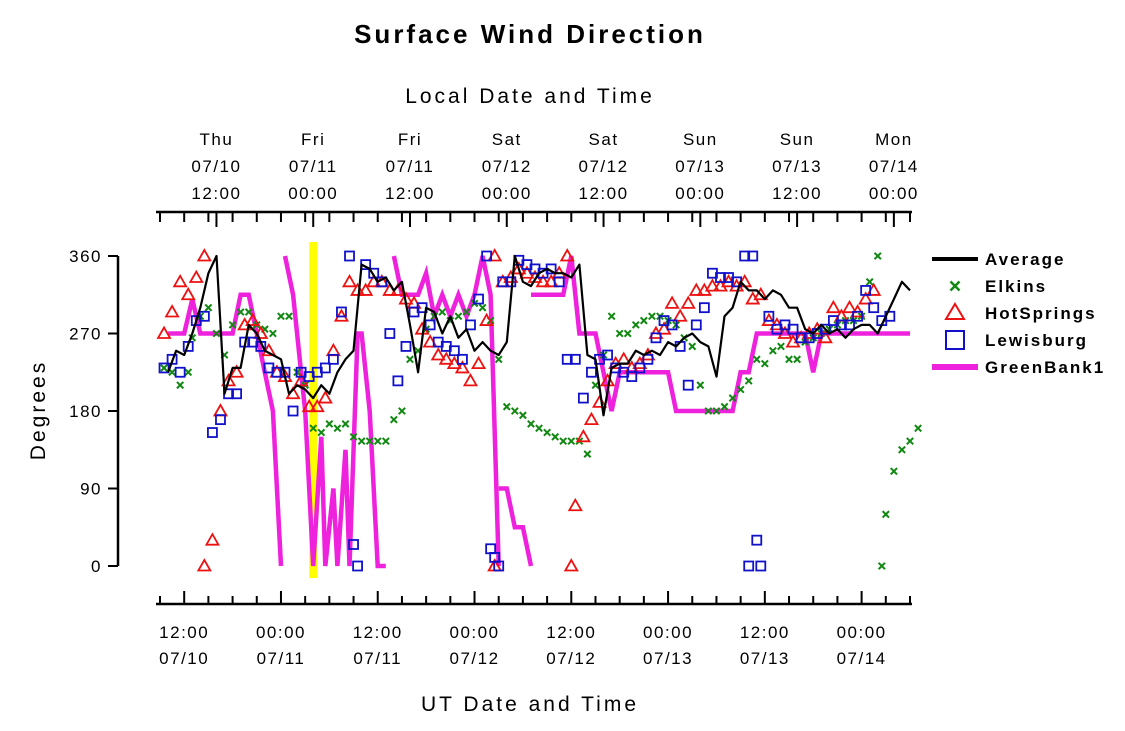  I want to click on legend-label-hotsprings: HotSprings, so click(1041, 313).